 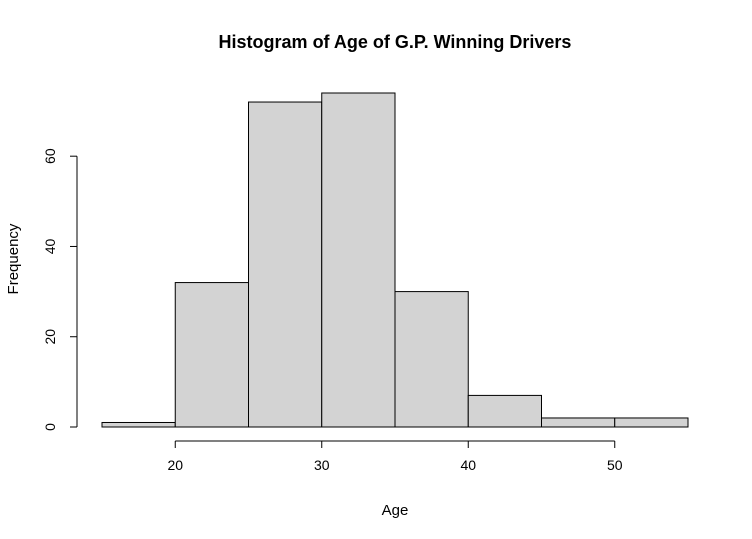 I want to click on x-axis-label: Age, so click(x=395, y=510).